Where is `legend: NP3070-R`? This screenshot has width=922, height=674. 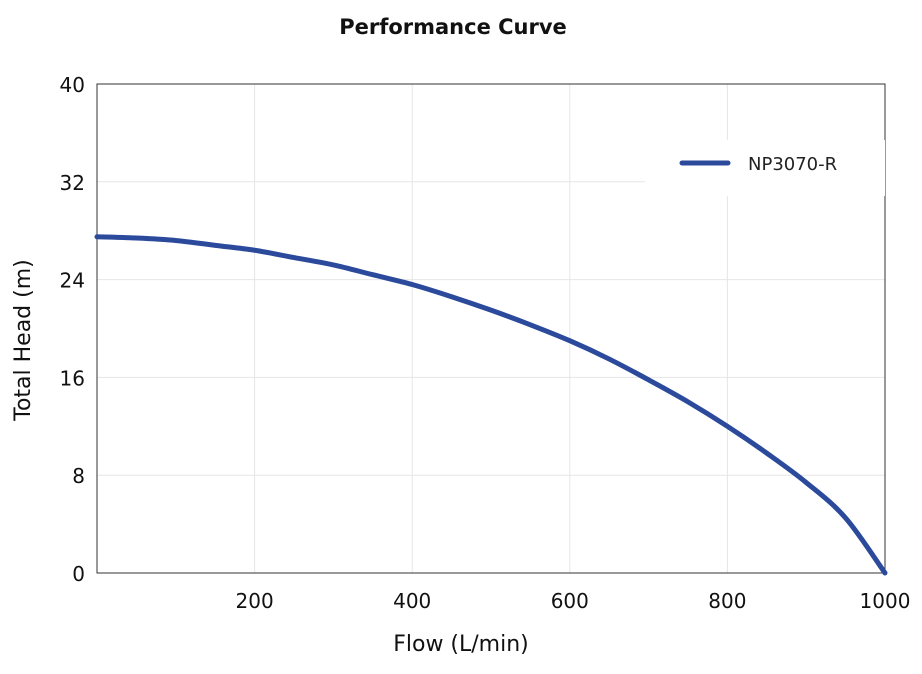 legend: NP3070-R is located at coordinates (765, 168).